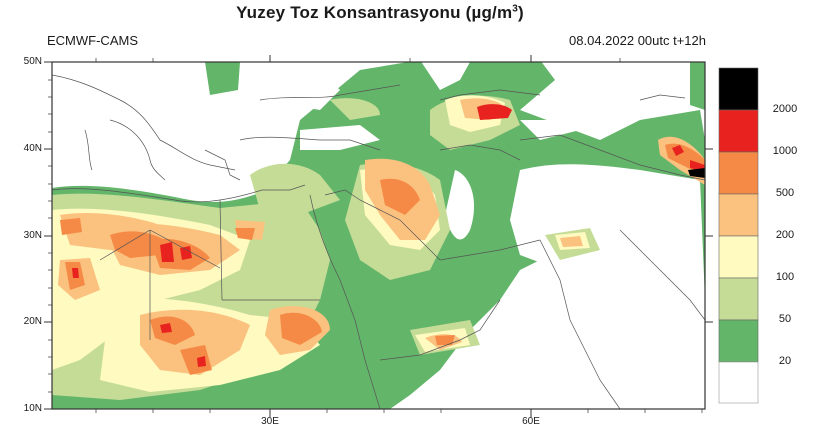  I want to click on valid-time-label: 08.04.2022 00utc t+12h, so click(637, 40).